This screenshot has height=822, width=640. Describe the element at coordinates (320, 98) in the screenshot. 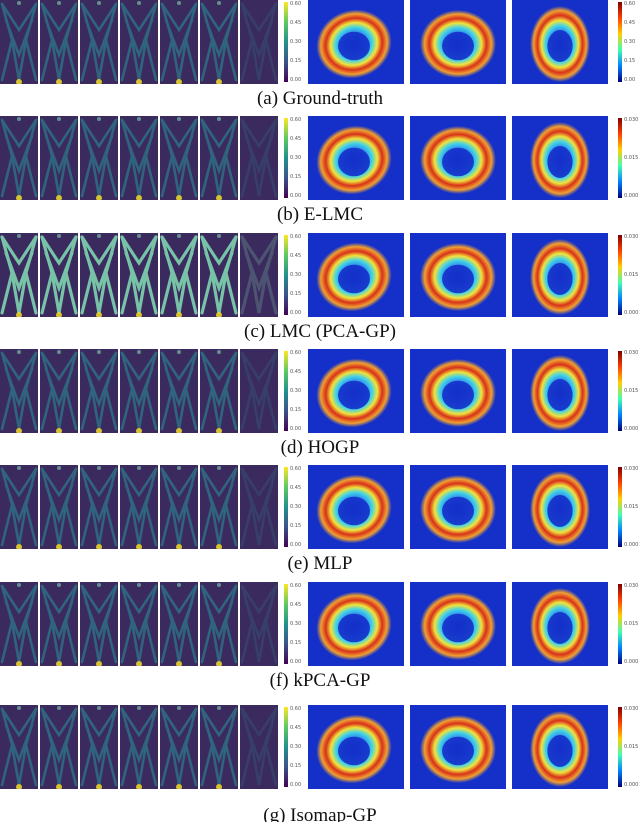

I see `subfigure-caption: (a) Ground-truth` at that location.